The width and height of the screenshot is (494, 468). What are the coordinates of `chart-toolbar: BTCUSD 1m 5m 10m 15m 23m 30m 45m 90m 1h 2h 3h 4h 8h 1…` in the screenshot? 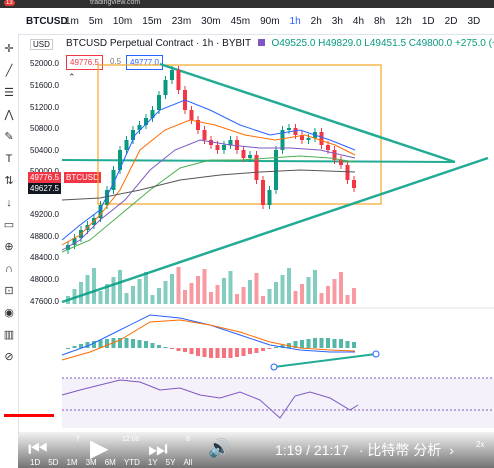 It's located at (247, 21).